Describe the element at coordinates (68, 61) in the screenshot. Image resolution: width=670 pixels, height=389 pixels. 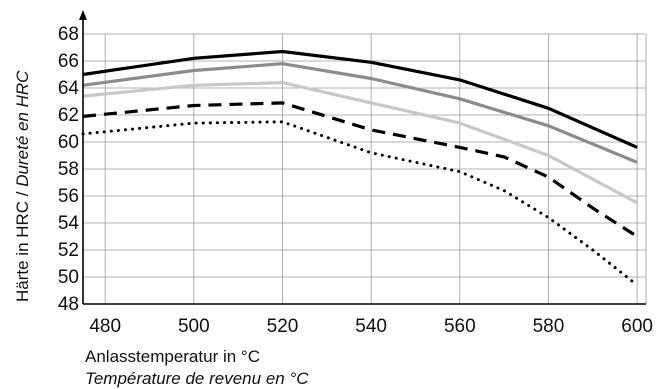
I see `y-tick-label: 66` at that location.